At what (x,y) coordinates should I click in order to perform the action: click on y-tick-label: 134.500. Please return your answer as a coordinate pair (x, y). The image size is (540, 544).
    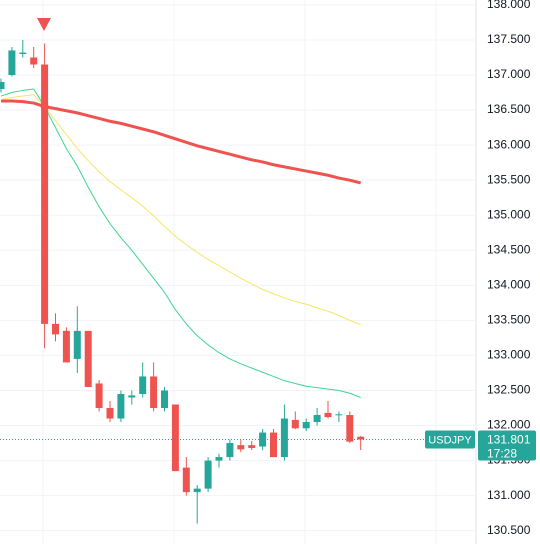
    Looking at the image, I should click on (509, 249).